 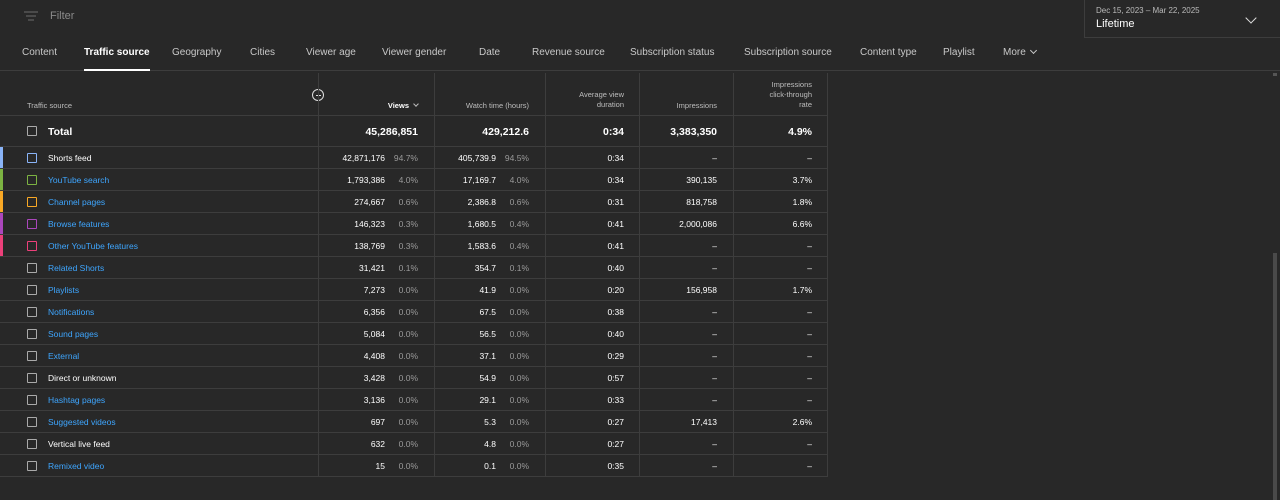 I want to click on traffic-source-name: Channel pages, so click(x=77, y=202).